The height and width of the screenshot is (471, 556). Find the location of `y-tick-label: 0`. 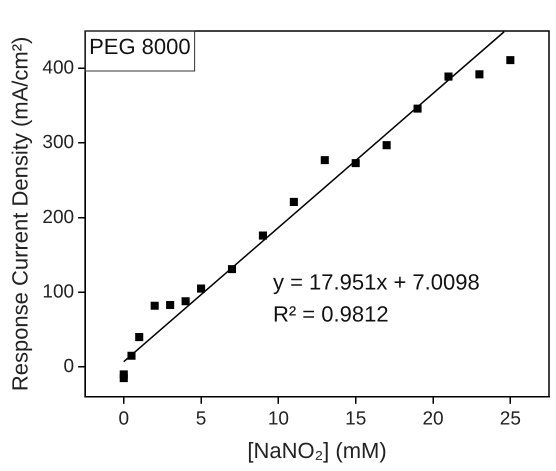

y-tick-label: 0 is located at coordinates (69, 367).